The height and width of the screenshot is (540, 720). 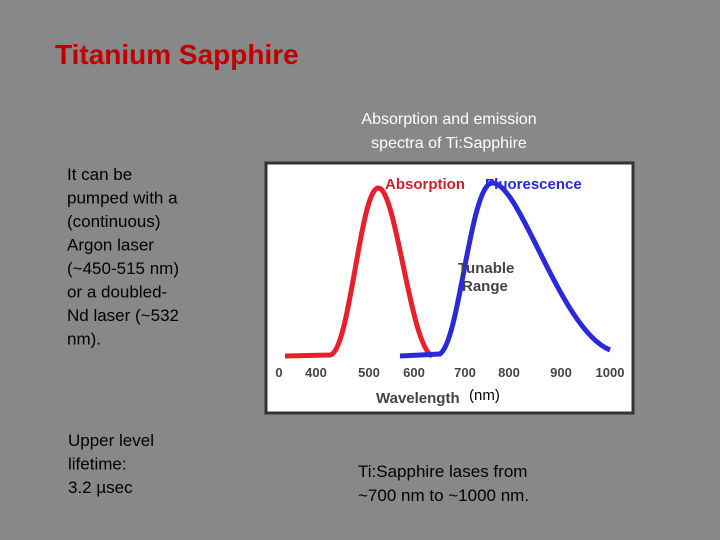 What do you see at coordinates (369, 372) in the screenshot?
I see `axis-tick: 500` at bounding box center [369, 372].